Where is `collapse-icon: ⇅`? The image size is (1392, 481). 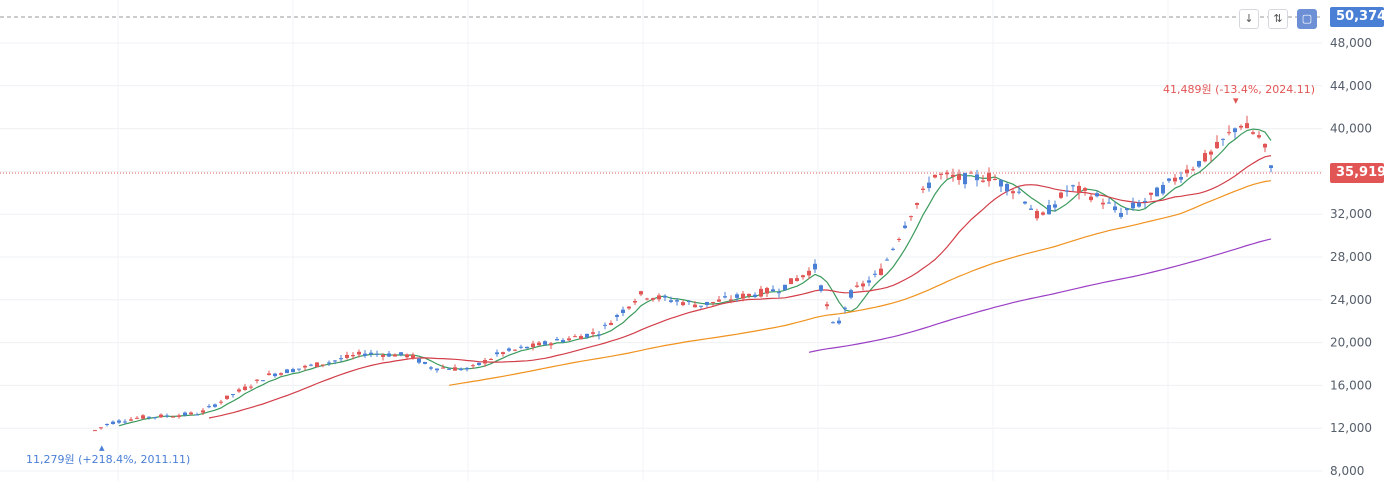 collapse-icon: ⇅ is located at coordinates (1278, 19).